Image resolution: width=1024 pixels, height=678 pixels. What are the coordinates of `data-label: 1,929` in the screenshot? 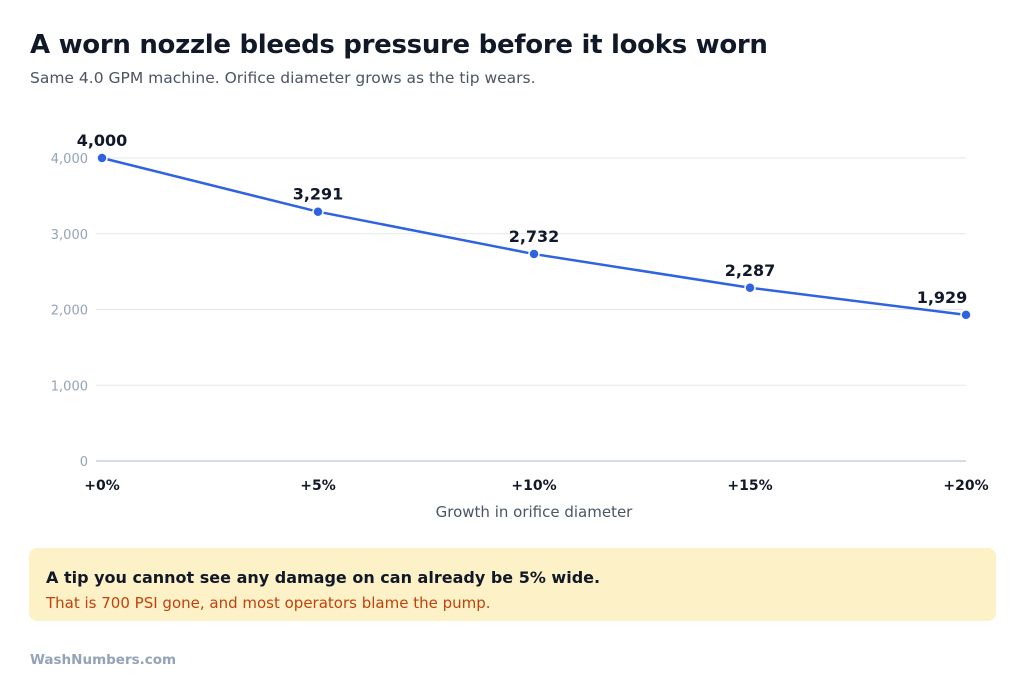 It's located at (942, 297).